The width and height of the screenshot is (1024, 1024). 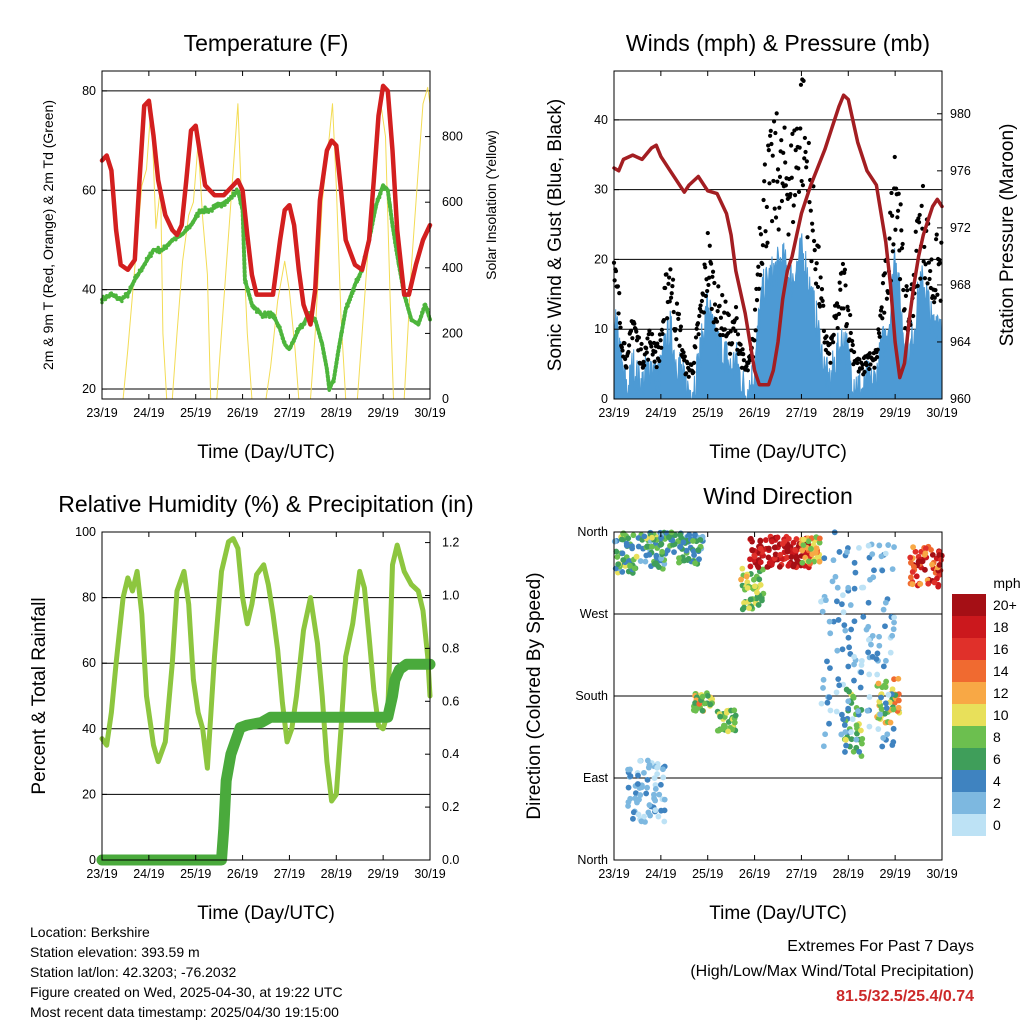 What do you see at coordinates (89, 389) in the screenshot?
I see `y-tick-label: 20` at bounding box center [89, 389].